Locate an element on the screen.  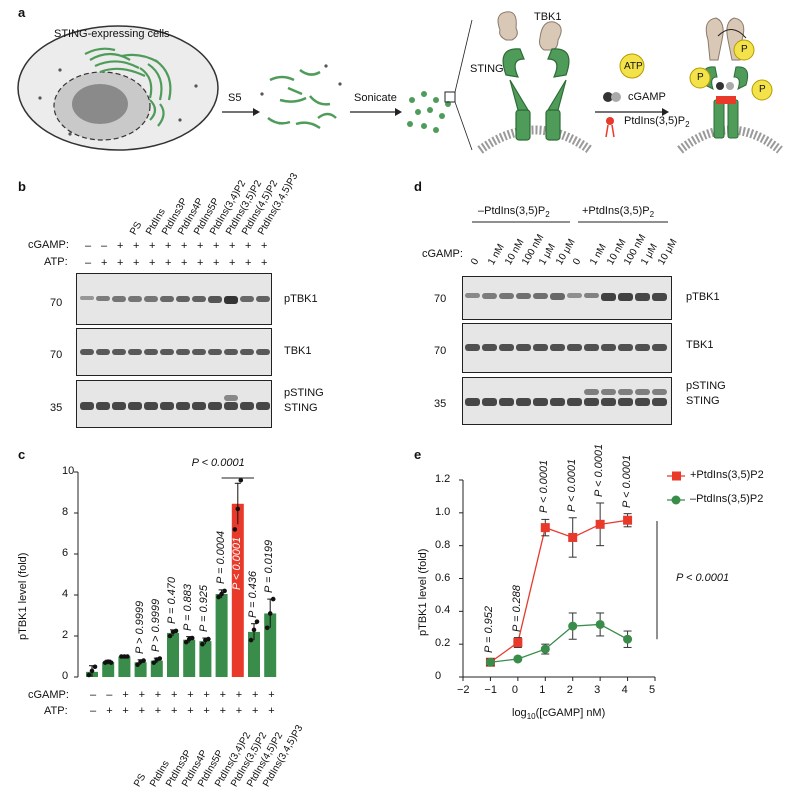
e-xlabel: log10([cGAMP] nM) is located at coordinates (559, 714).